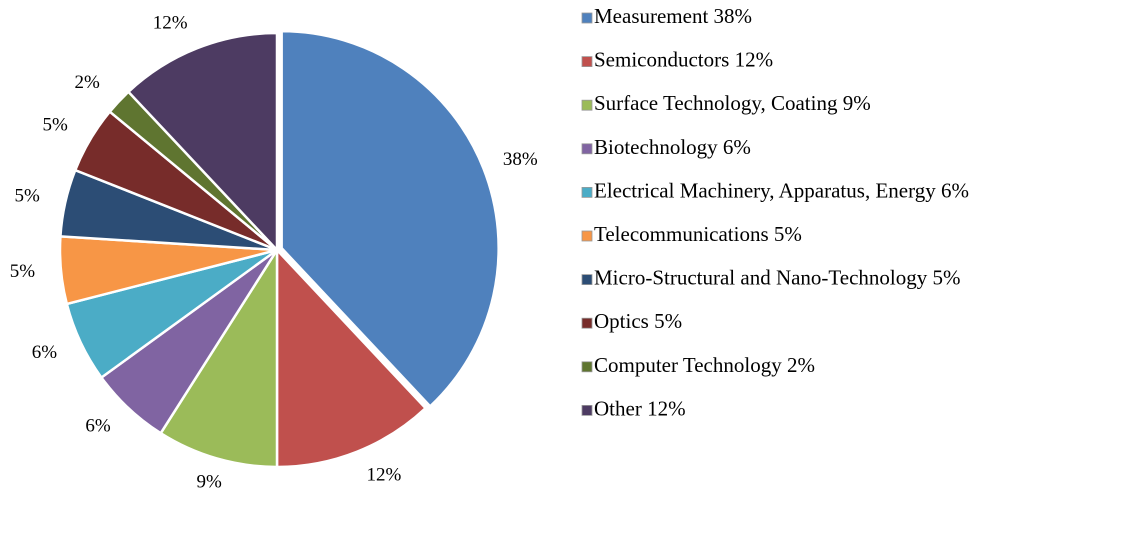 The image size is (1134, 558). Describe the element at coordinates (88, 82) in the screenshot. I see `data-label: 2%` at that location.